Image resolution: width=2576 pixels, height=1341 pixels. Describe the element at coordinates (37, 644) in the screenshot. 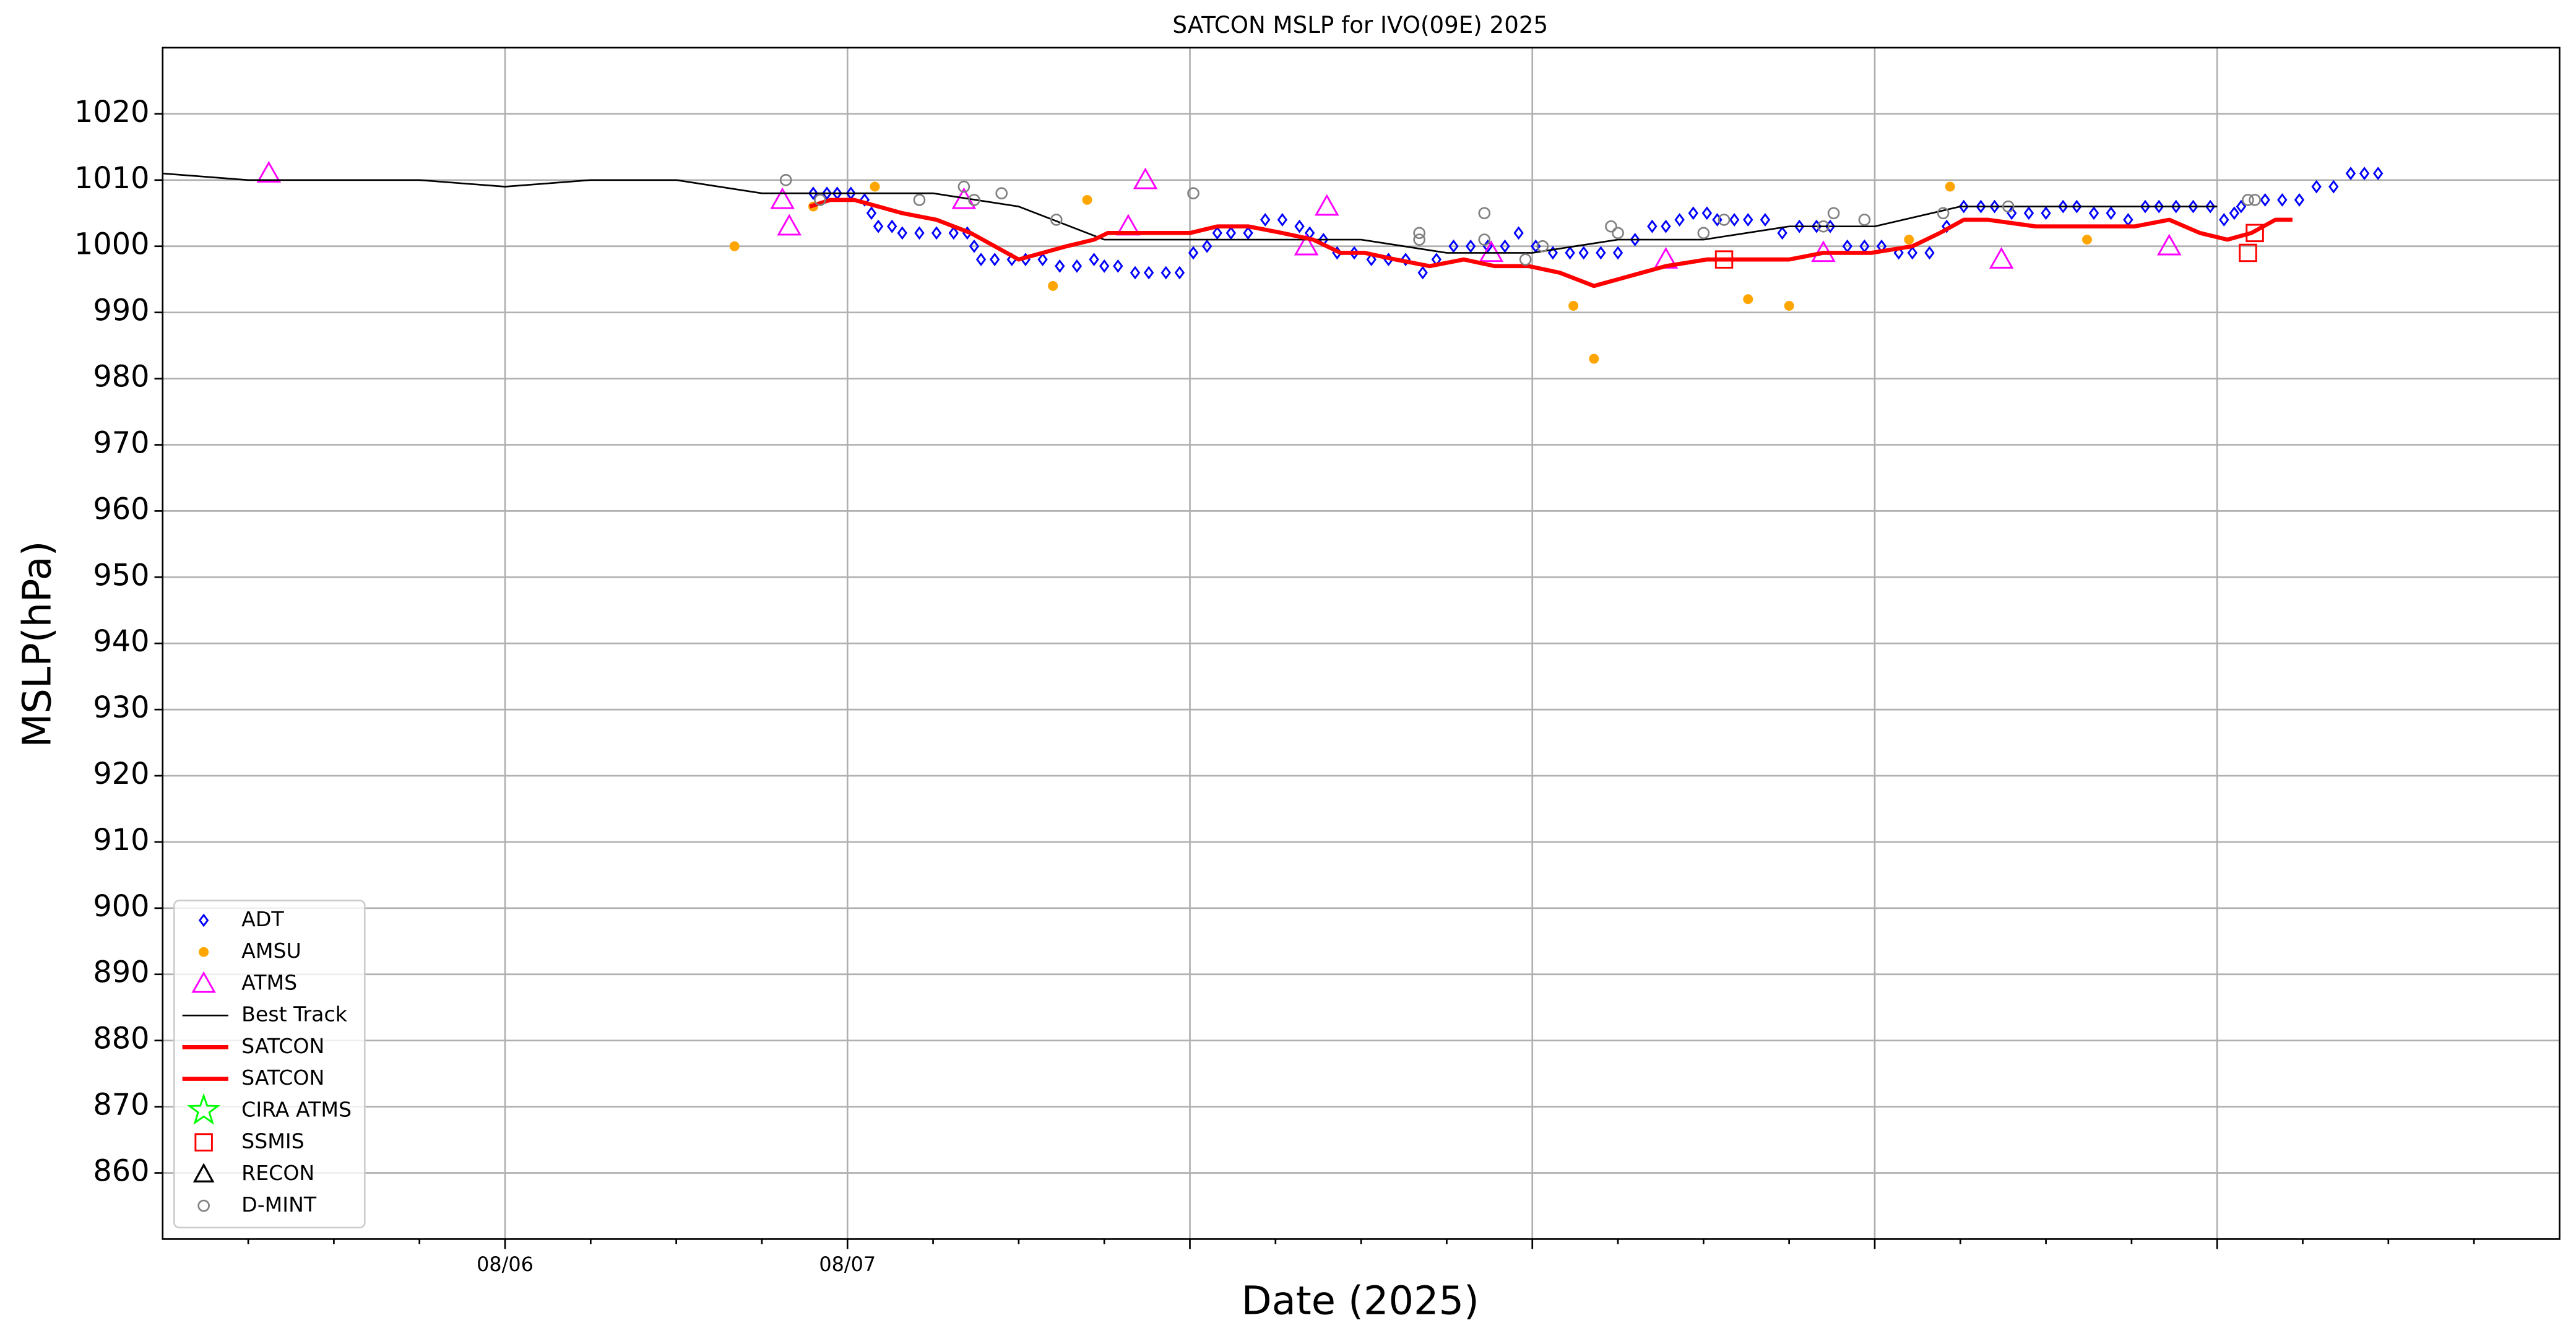

I see `y-axis-label: MSLP(hPa)` at that location.